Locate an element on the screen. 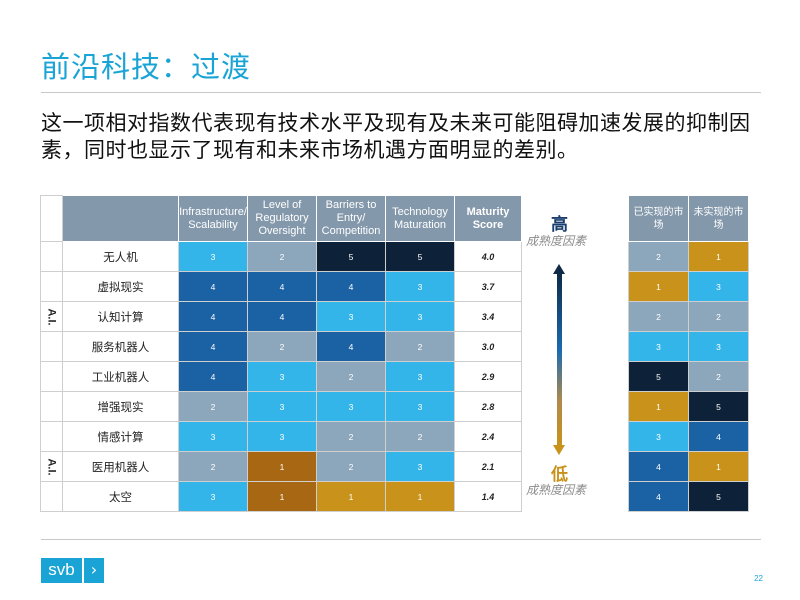 This screenshot has width=800, height=600. scale-high-sublabel: 成熟度因素 is located at coordinates (556, 241).